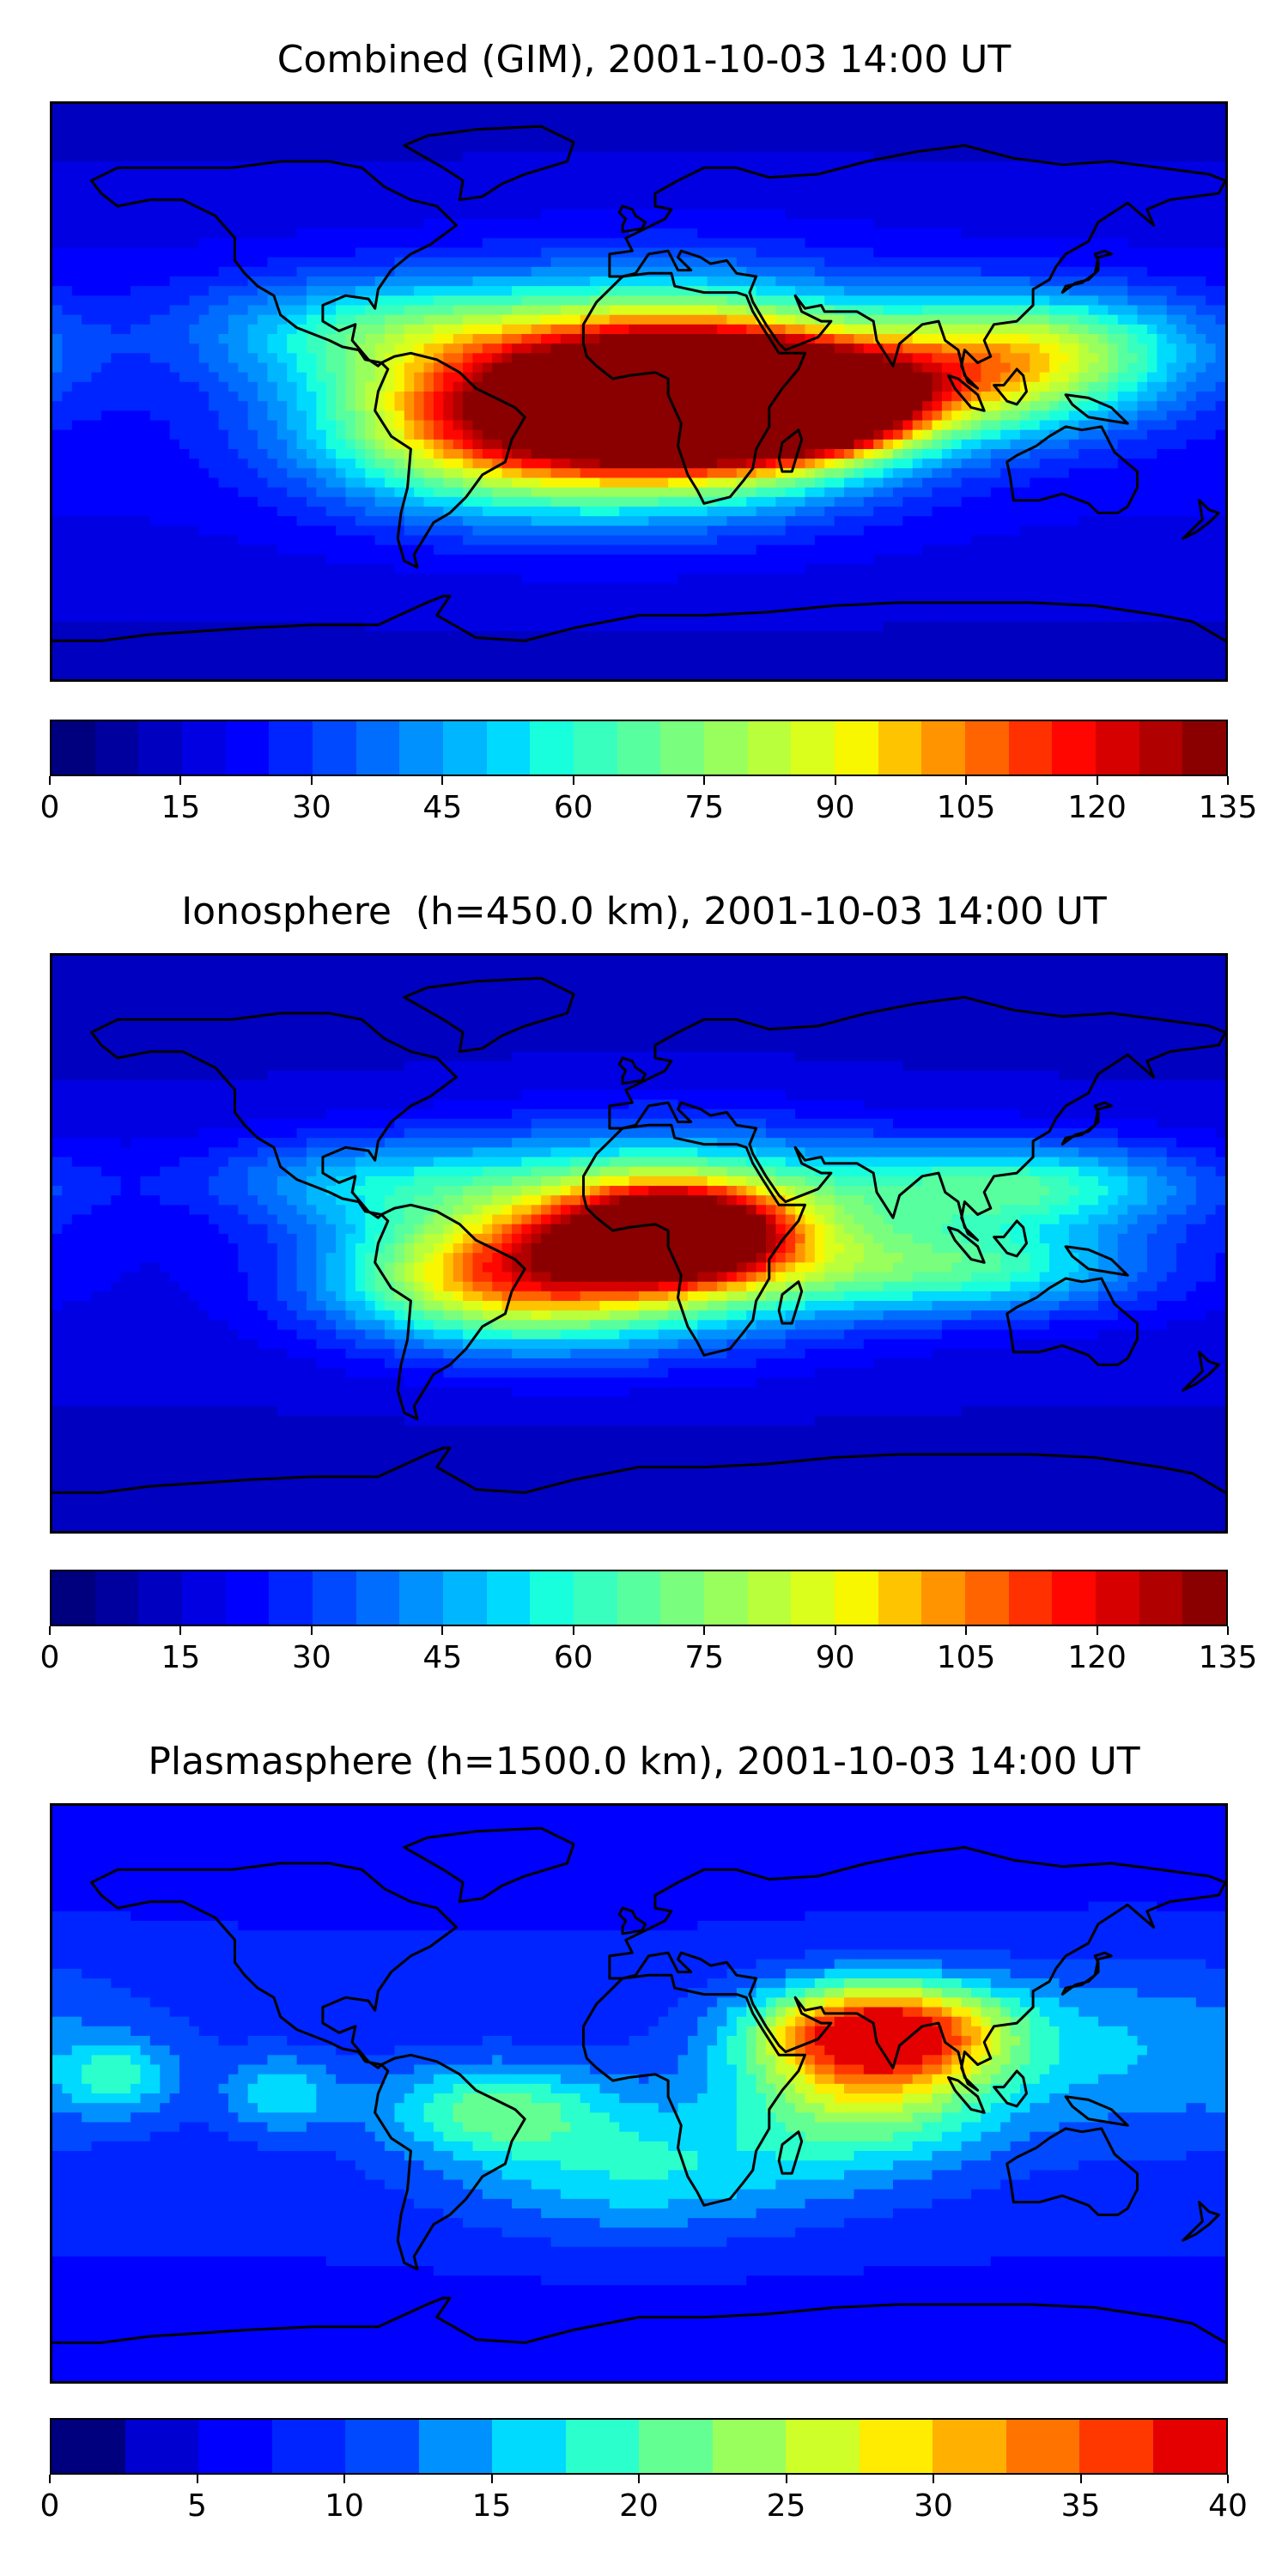 This screenshot has width=1288, height=2576. I want to click on colorbar-tick-label: 15, so click(181, 1657).